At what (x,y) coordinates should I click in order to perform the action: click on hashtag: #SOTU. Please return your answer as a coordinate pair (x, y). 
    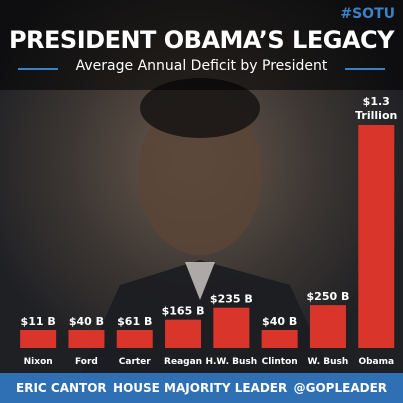
    Looking at the image, I should click on (367, 14).